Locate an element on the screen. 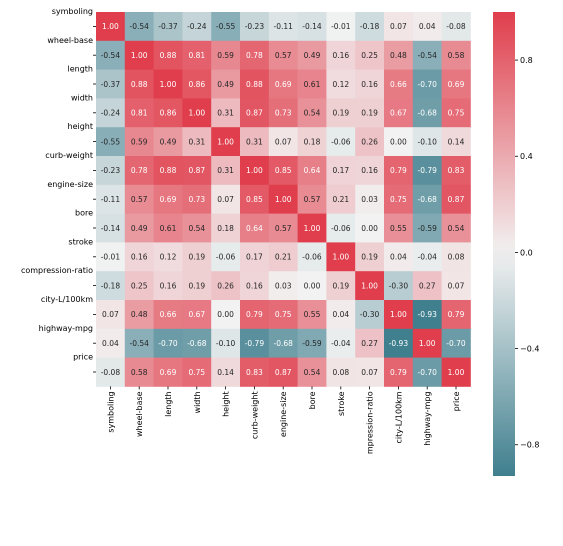 The width and height of the screenshot is (563, 546). cell-value-label: -0.24 is located at coordinates (111, 113).